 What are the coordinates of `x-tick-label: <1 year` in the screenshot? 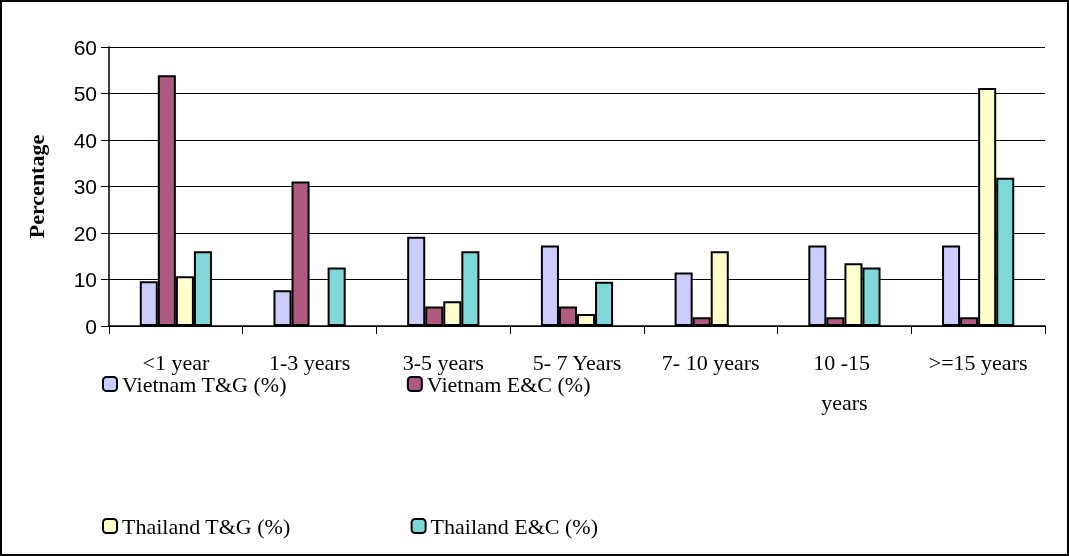 It's located at (176, 362).